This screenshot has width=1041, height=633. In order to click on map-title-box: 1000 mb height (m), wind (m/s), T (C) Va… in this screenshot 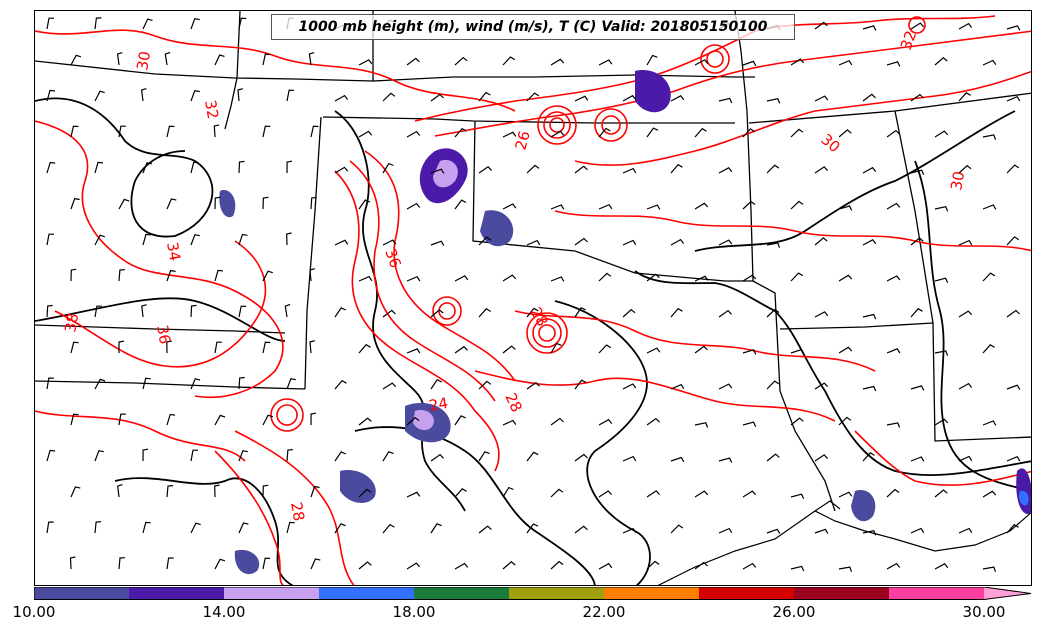, I will do `click(533, 27)`.